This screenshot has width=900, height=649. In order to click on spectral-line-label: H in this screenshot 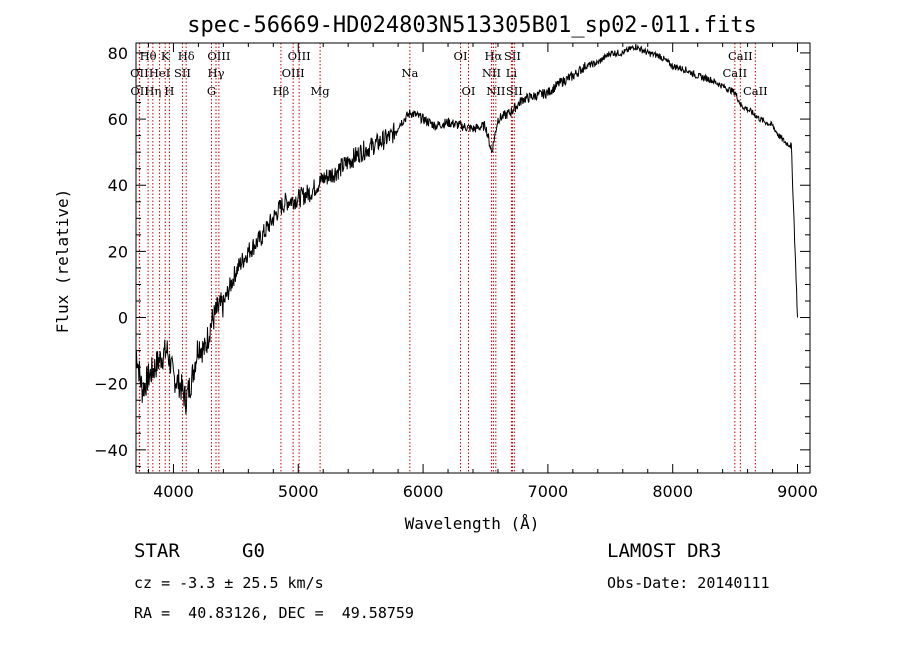, I will do `click(169, 91)`.